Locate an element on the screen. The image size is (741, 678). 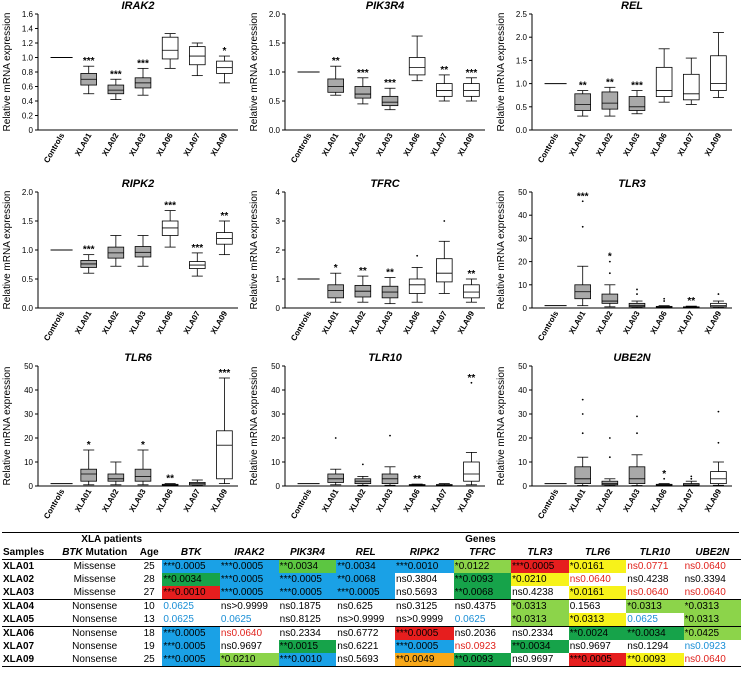
chart-title: TLR10 is located at coordinates (385, 358).